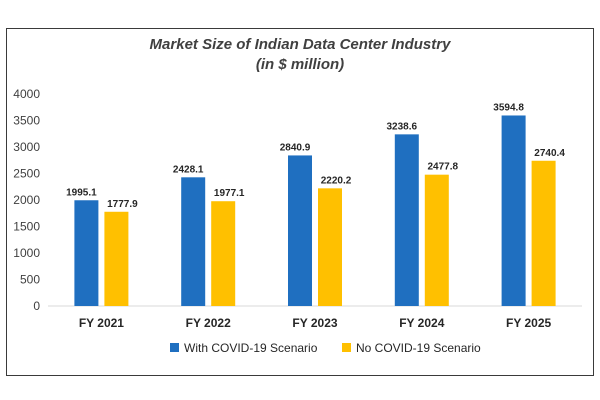  What do you see at coordinates (122, 204) in the screenshot?
I see `data-label: 1777.9` at bounding box center [122, 204].